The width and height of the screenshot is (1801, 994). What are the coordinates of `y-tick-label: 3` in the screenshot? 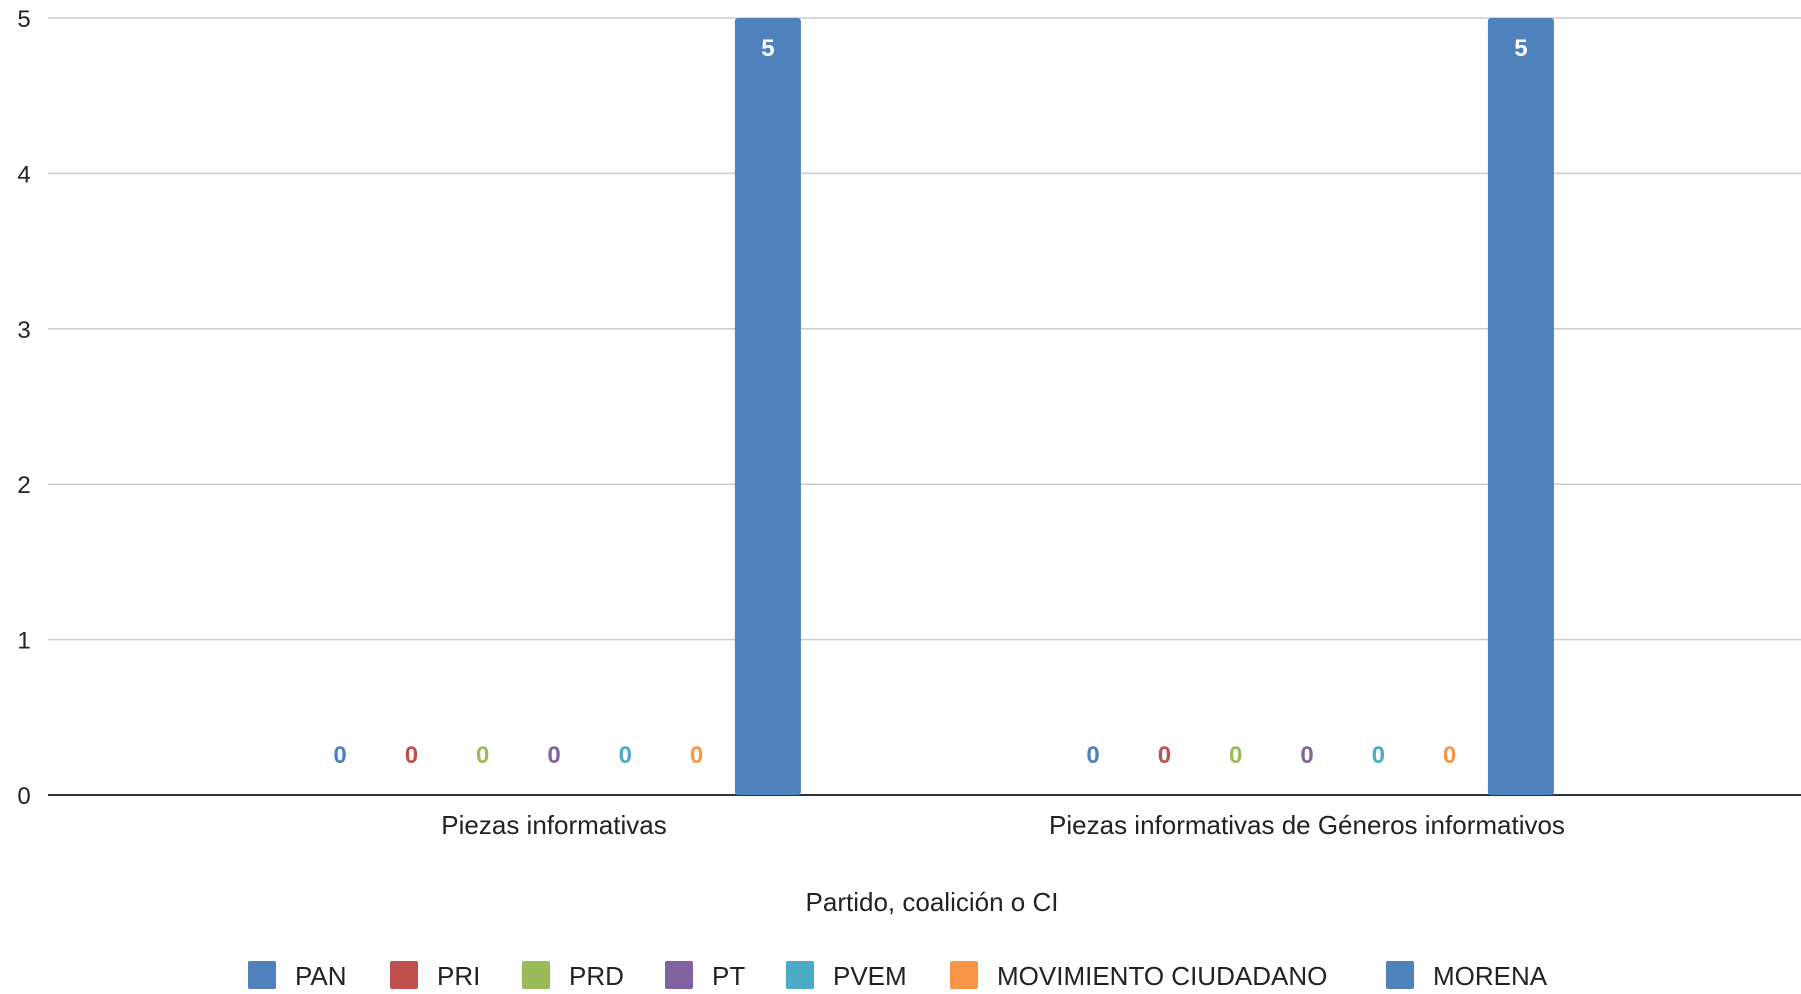 It's located at (23, 330).